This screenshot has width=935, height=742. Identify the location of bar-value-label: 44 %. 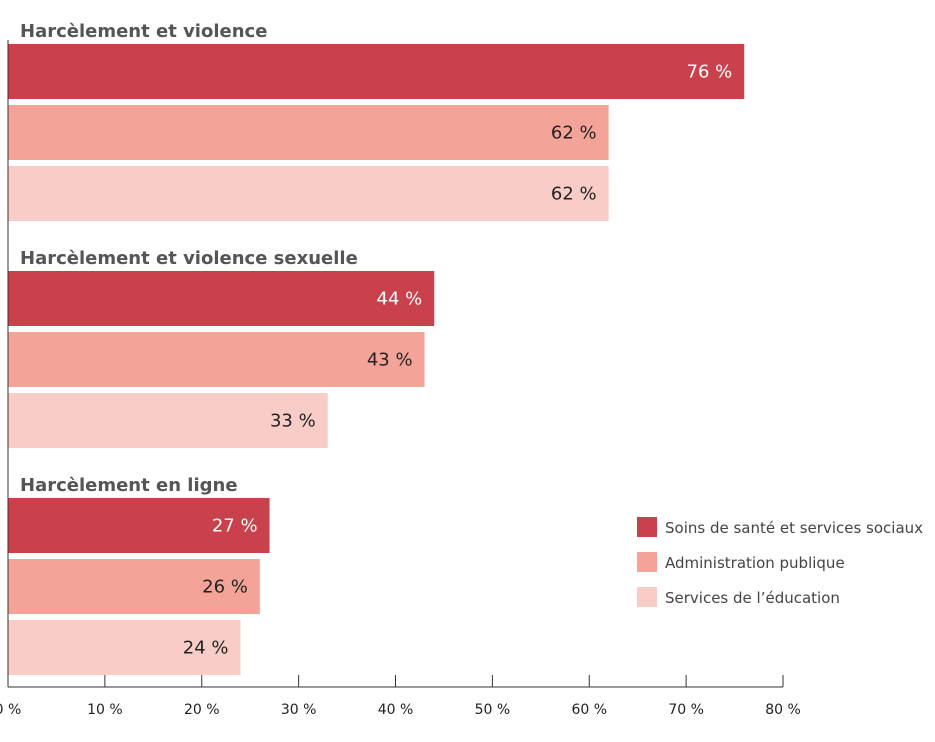
(400, 299).